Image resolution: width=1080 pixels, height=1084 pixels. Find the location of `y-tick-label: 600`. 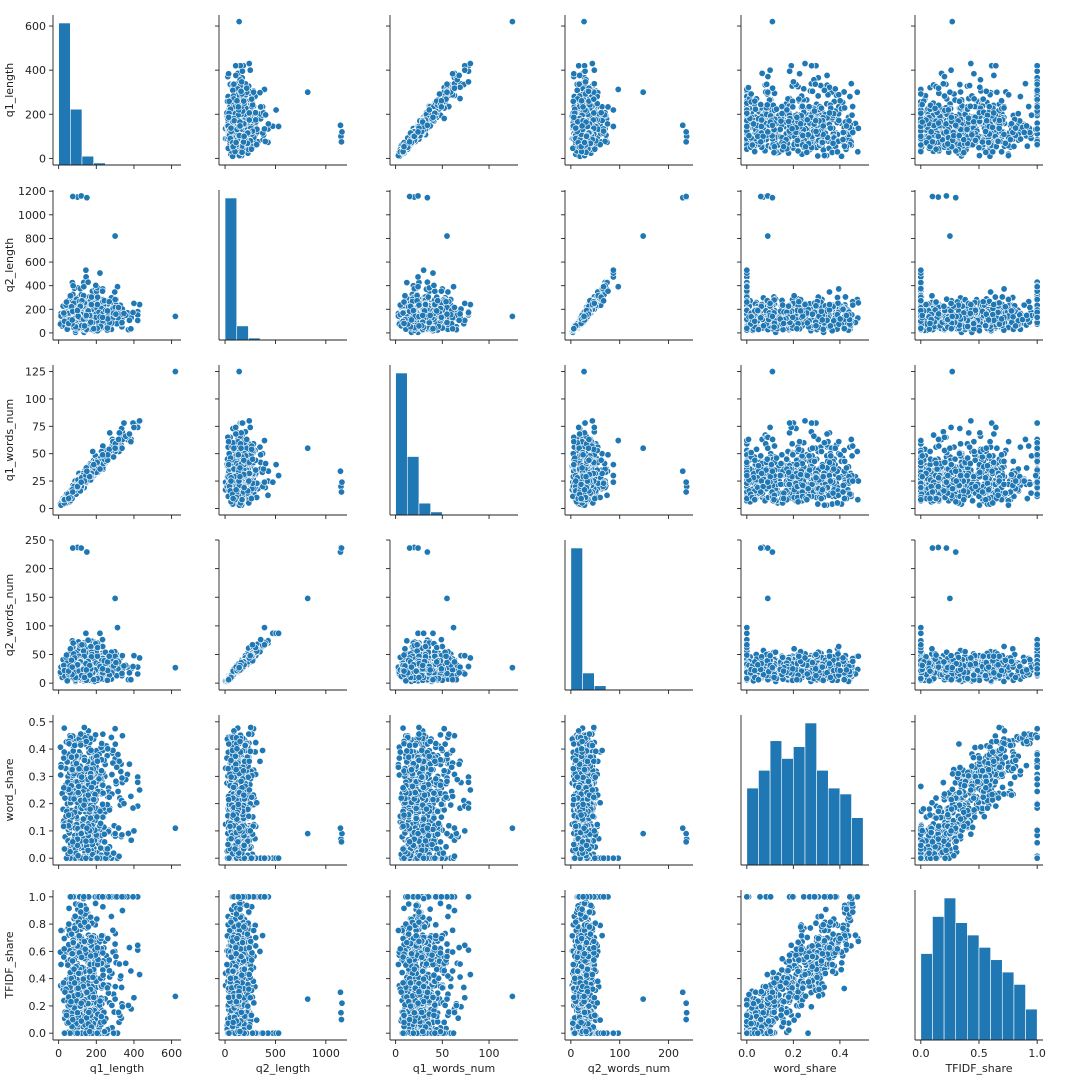

y-tick-label: 600 is located at coordinates (35, 26).